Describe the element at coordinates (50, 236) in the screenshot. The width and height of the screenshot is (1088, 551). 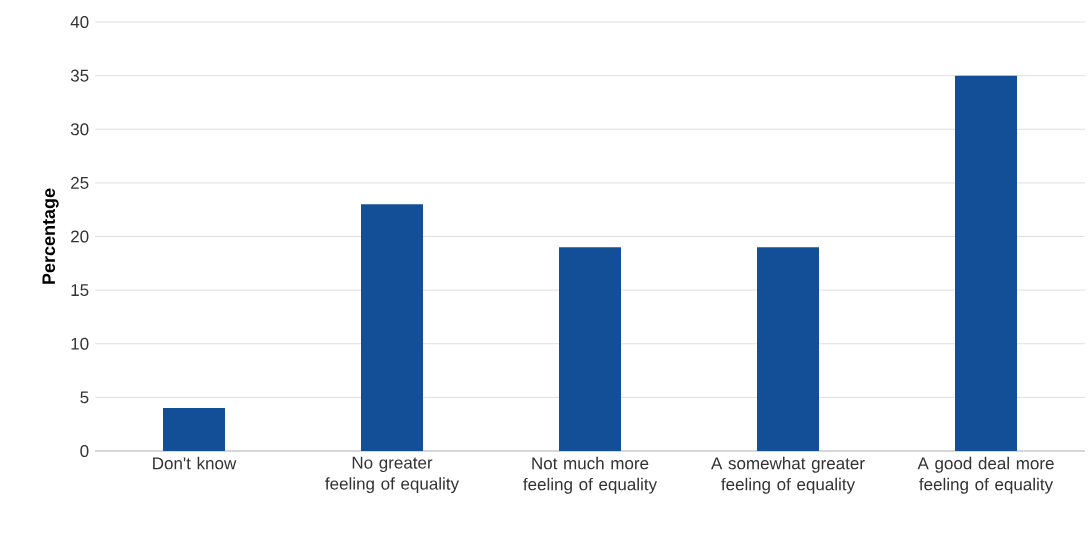
I see `y-axis-title: Percentage` at that location.